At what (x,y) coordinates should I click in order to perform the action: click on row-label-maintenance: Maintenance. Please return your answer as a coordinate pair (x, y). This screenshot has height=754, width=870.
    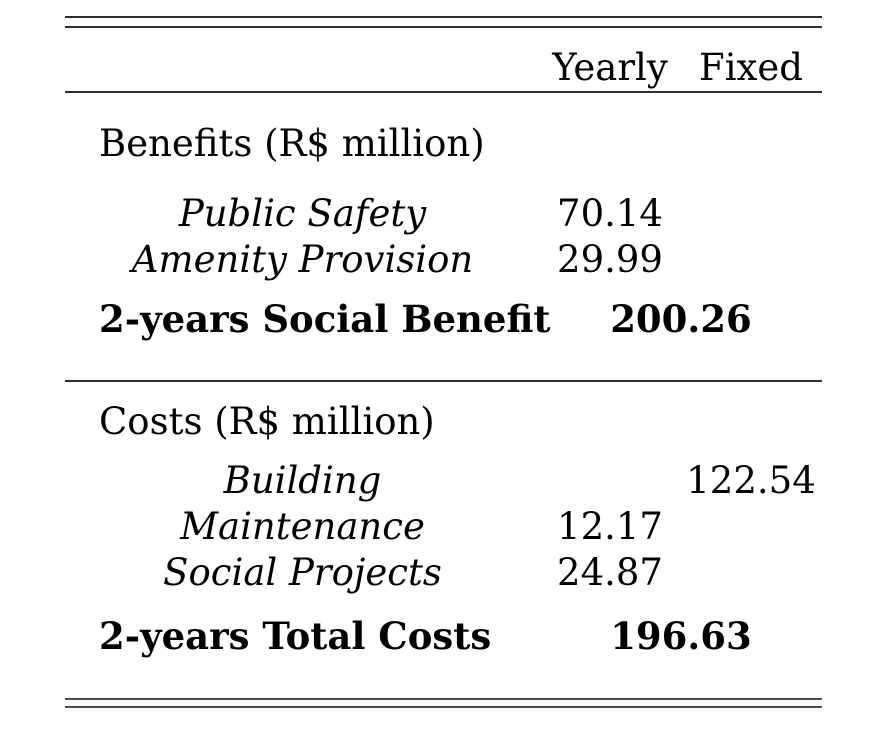
    Looking at the image, I should click on (302, 526).